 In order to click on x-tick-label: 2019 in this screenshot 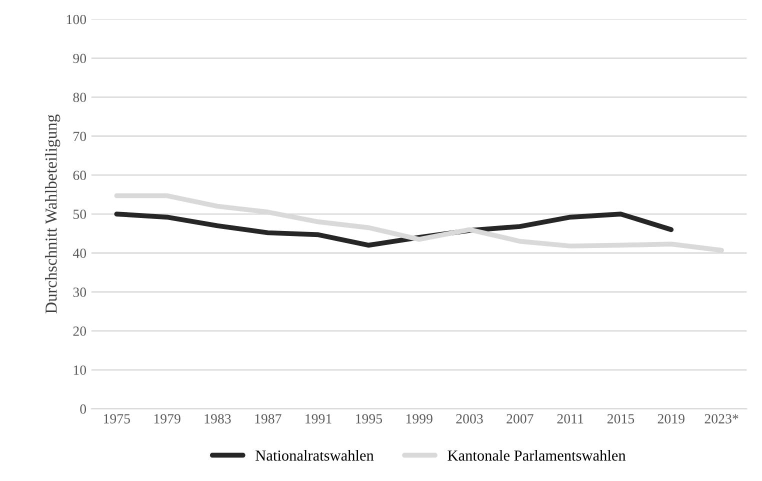, I will do `click(671, 419)`.